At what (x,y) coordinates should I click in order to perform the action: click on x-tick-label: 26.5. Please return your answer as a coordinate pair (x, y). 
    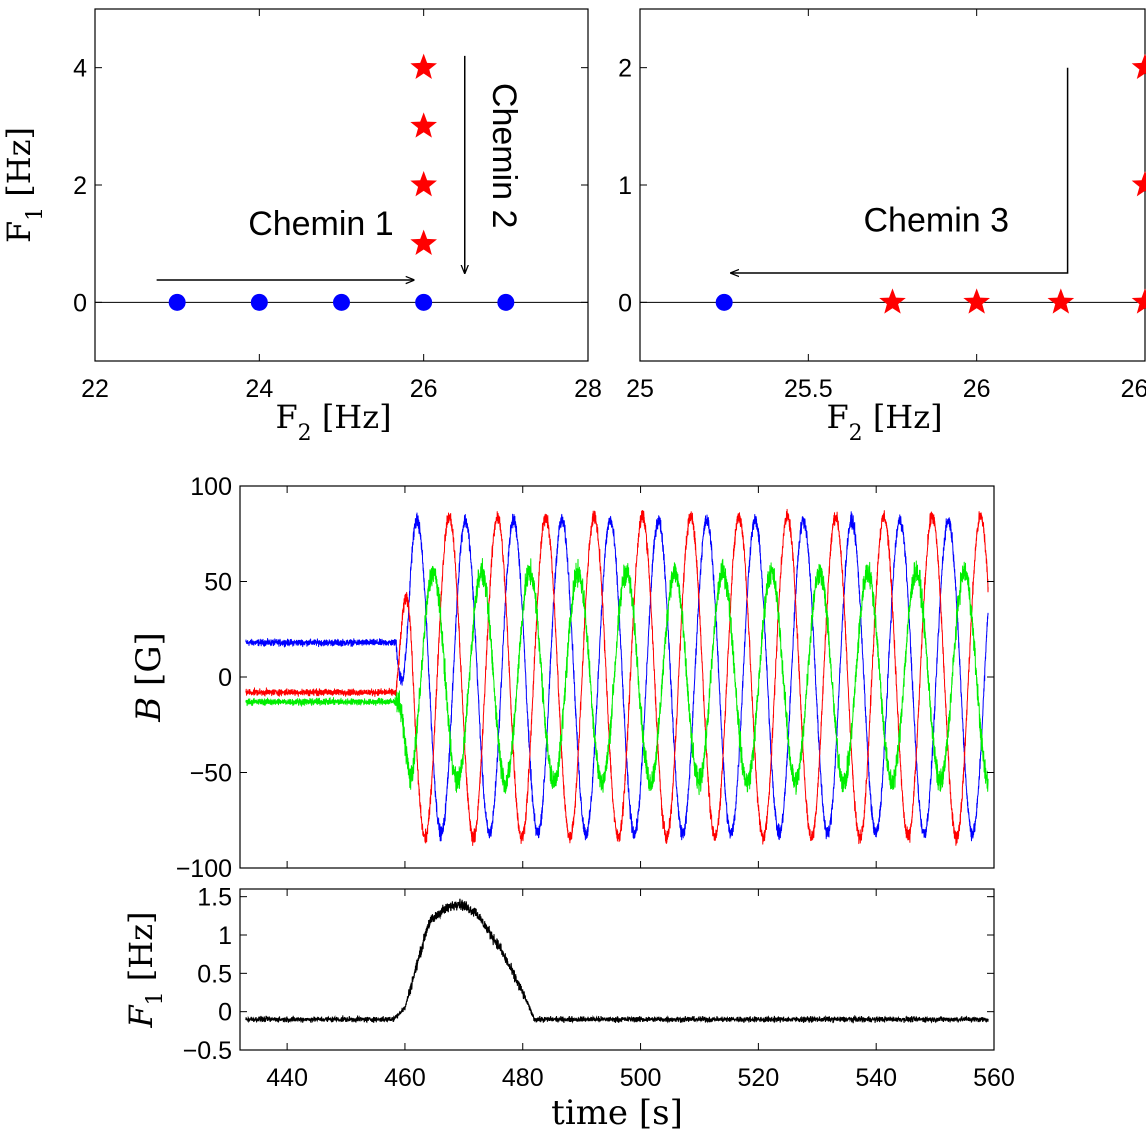
    Looking at the image, I should click on (1133, 389).